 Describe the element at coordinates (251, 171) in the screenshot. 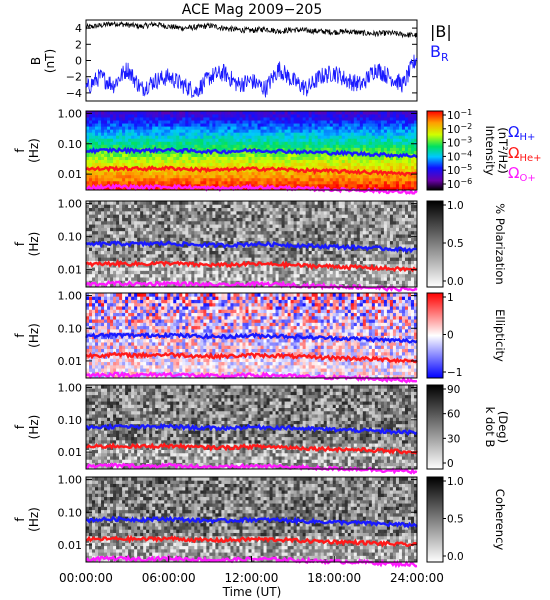

I see `gyro-line-he` at that location.